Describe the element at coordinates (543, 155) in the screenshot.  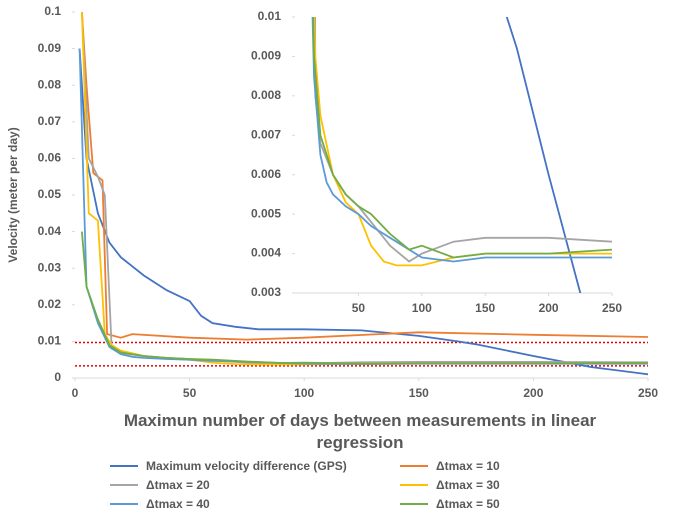
I see `series-line` at that location.